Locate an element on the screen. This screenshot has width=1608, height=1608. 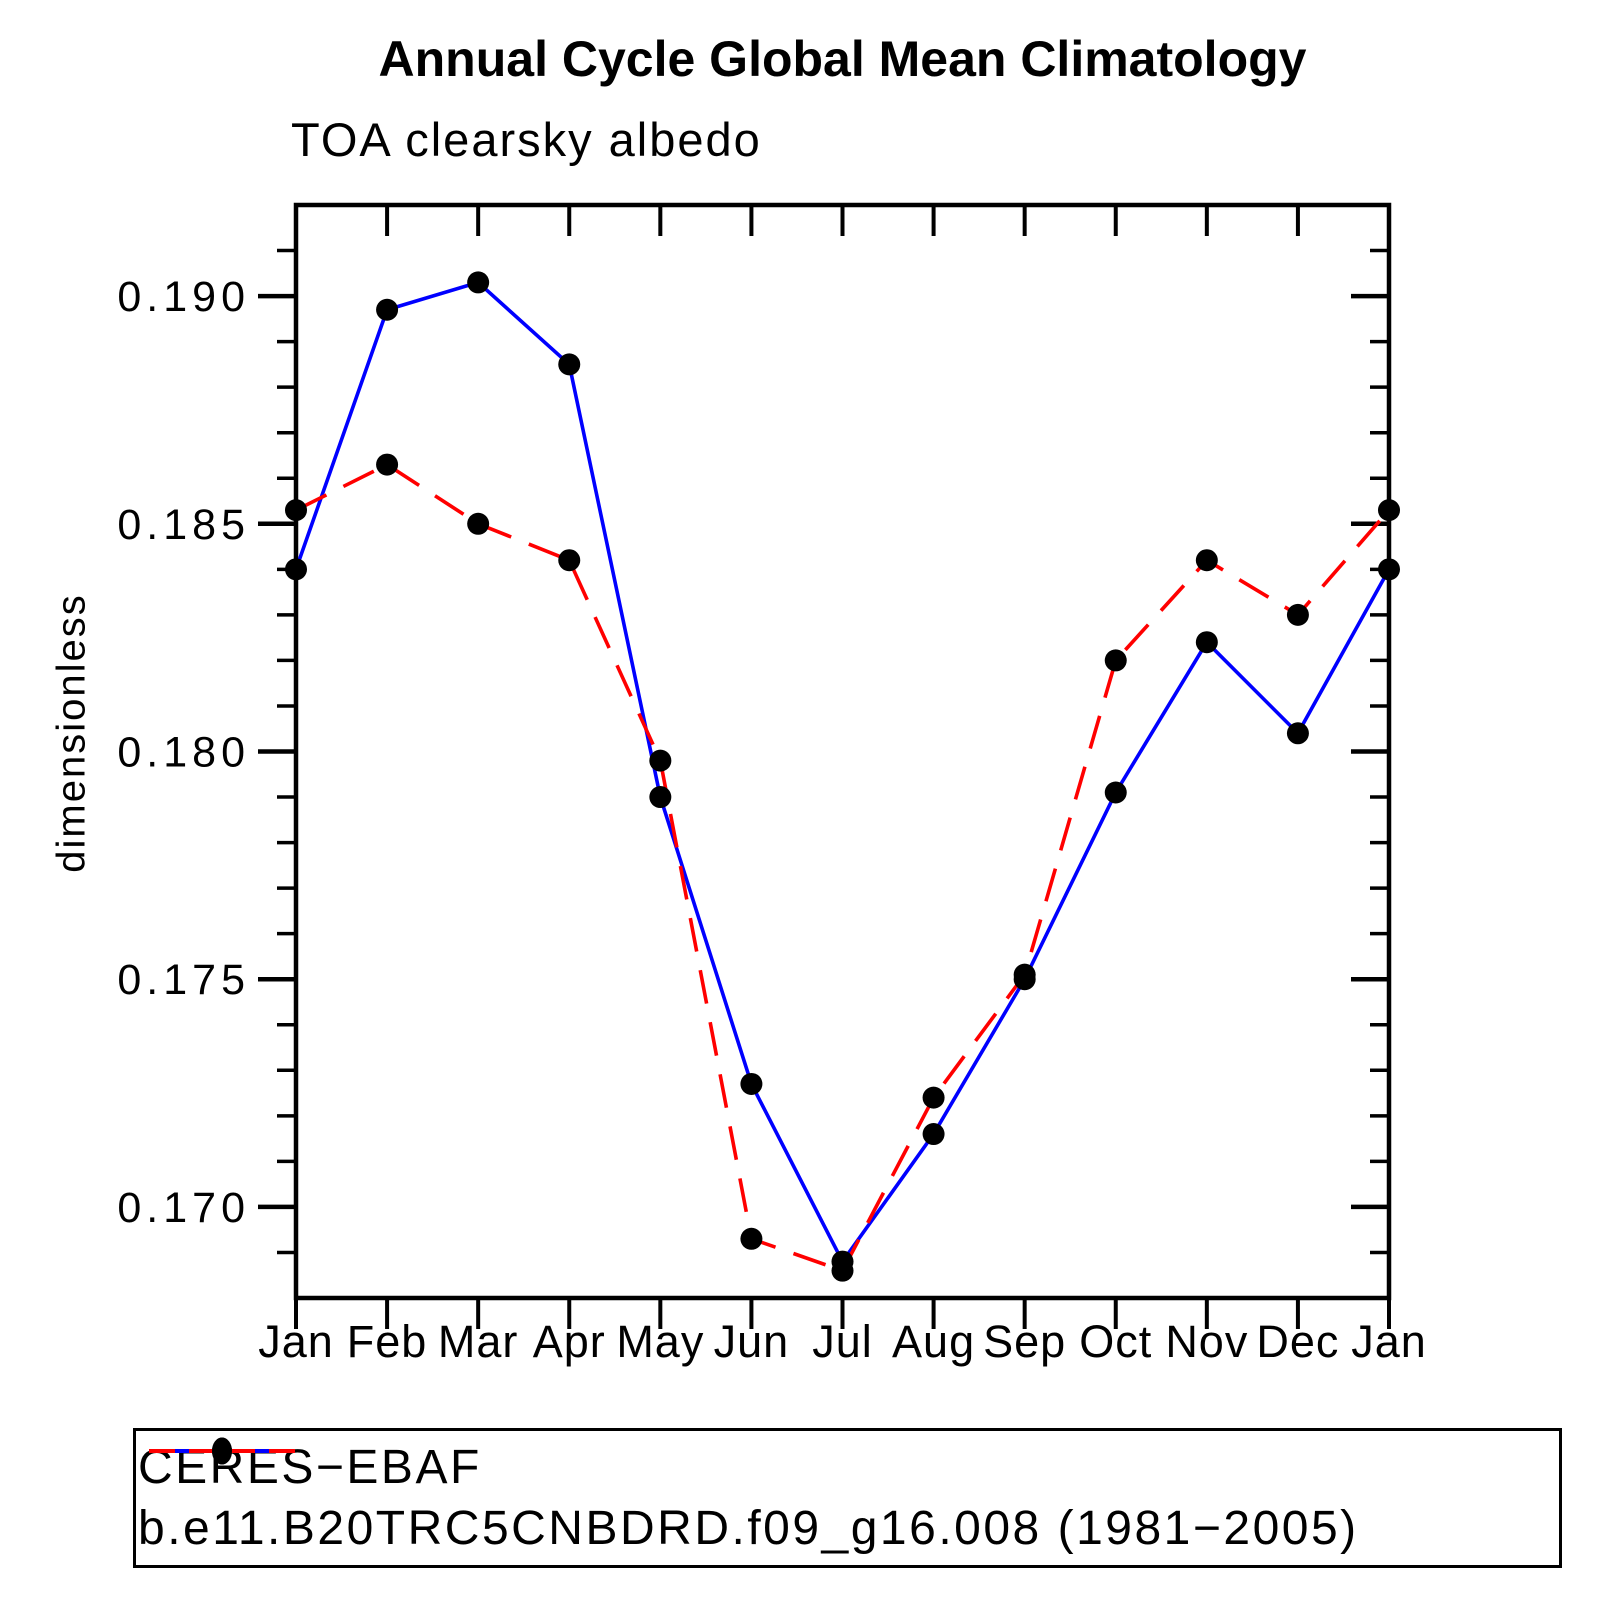
x-axis-tick-label: Oct is located at coordinates (1115, 1341).